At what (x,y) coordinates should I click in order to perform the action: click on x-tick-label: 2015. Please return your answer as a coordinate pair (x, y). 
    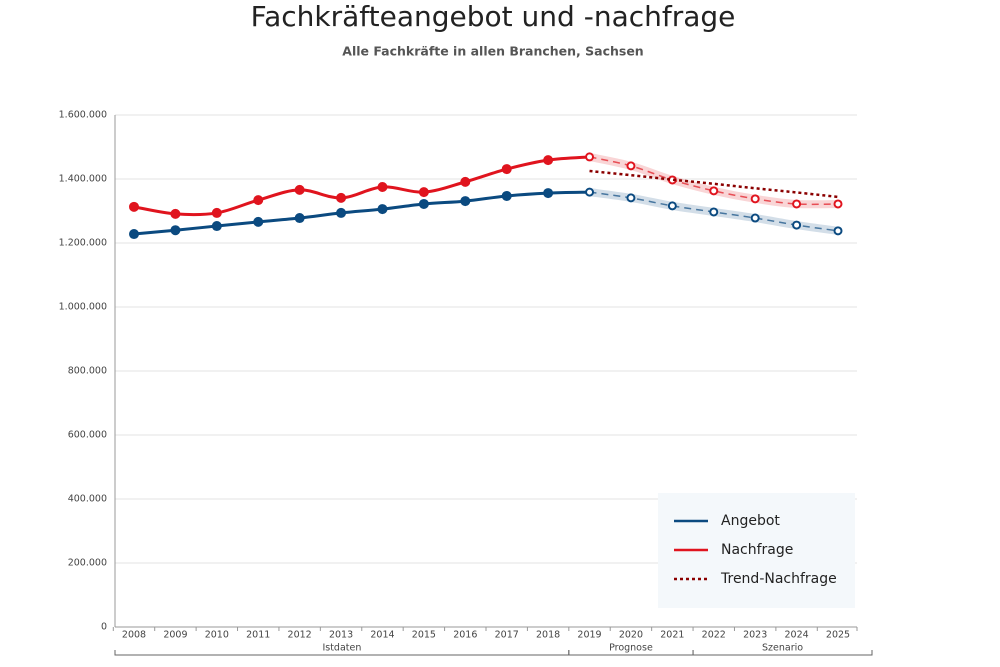
    Looking at the image, I should click on (424, 635).